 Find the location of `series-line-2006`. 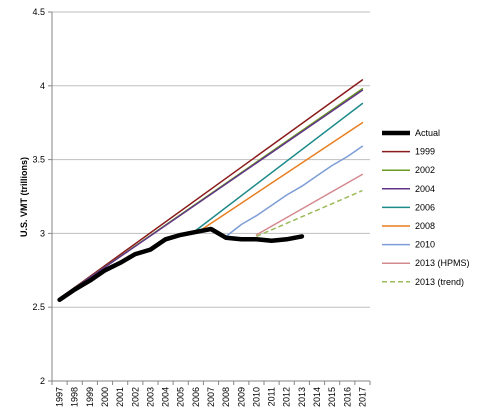

series-line-2006 is located at coordinates (279, 167).